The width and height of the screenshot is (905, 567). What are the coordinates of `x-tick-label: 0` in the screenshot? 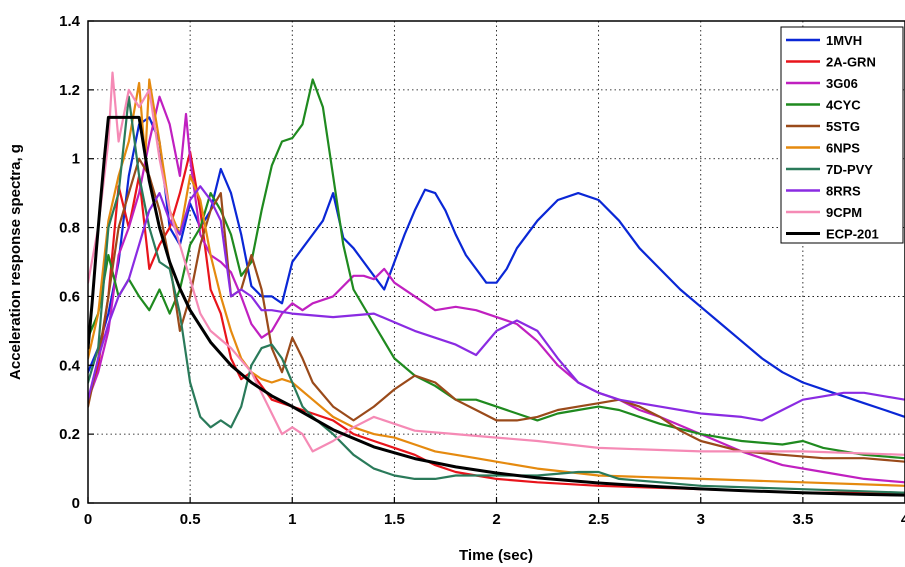 It's located at (88, 519).